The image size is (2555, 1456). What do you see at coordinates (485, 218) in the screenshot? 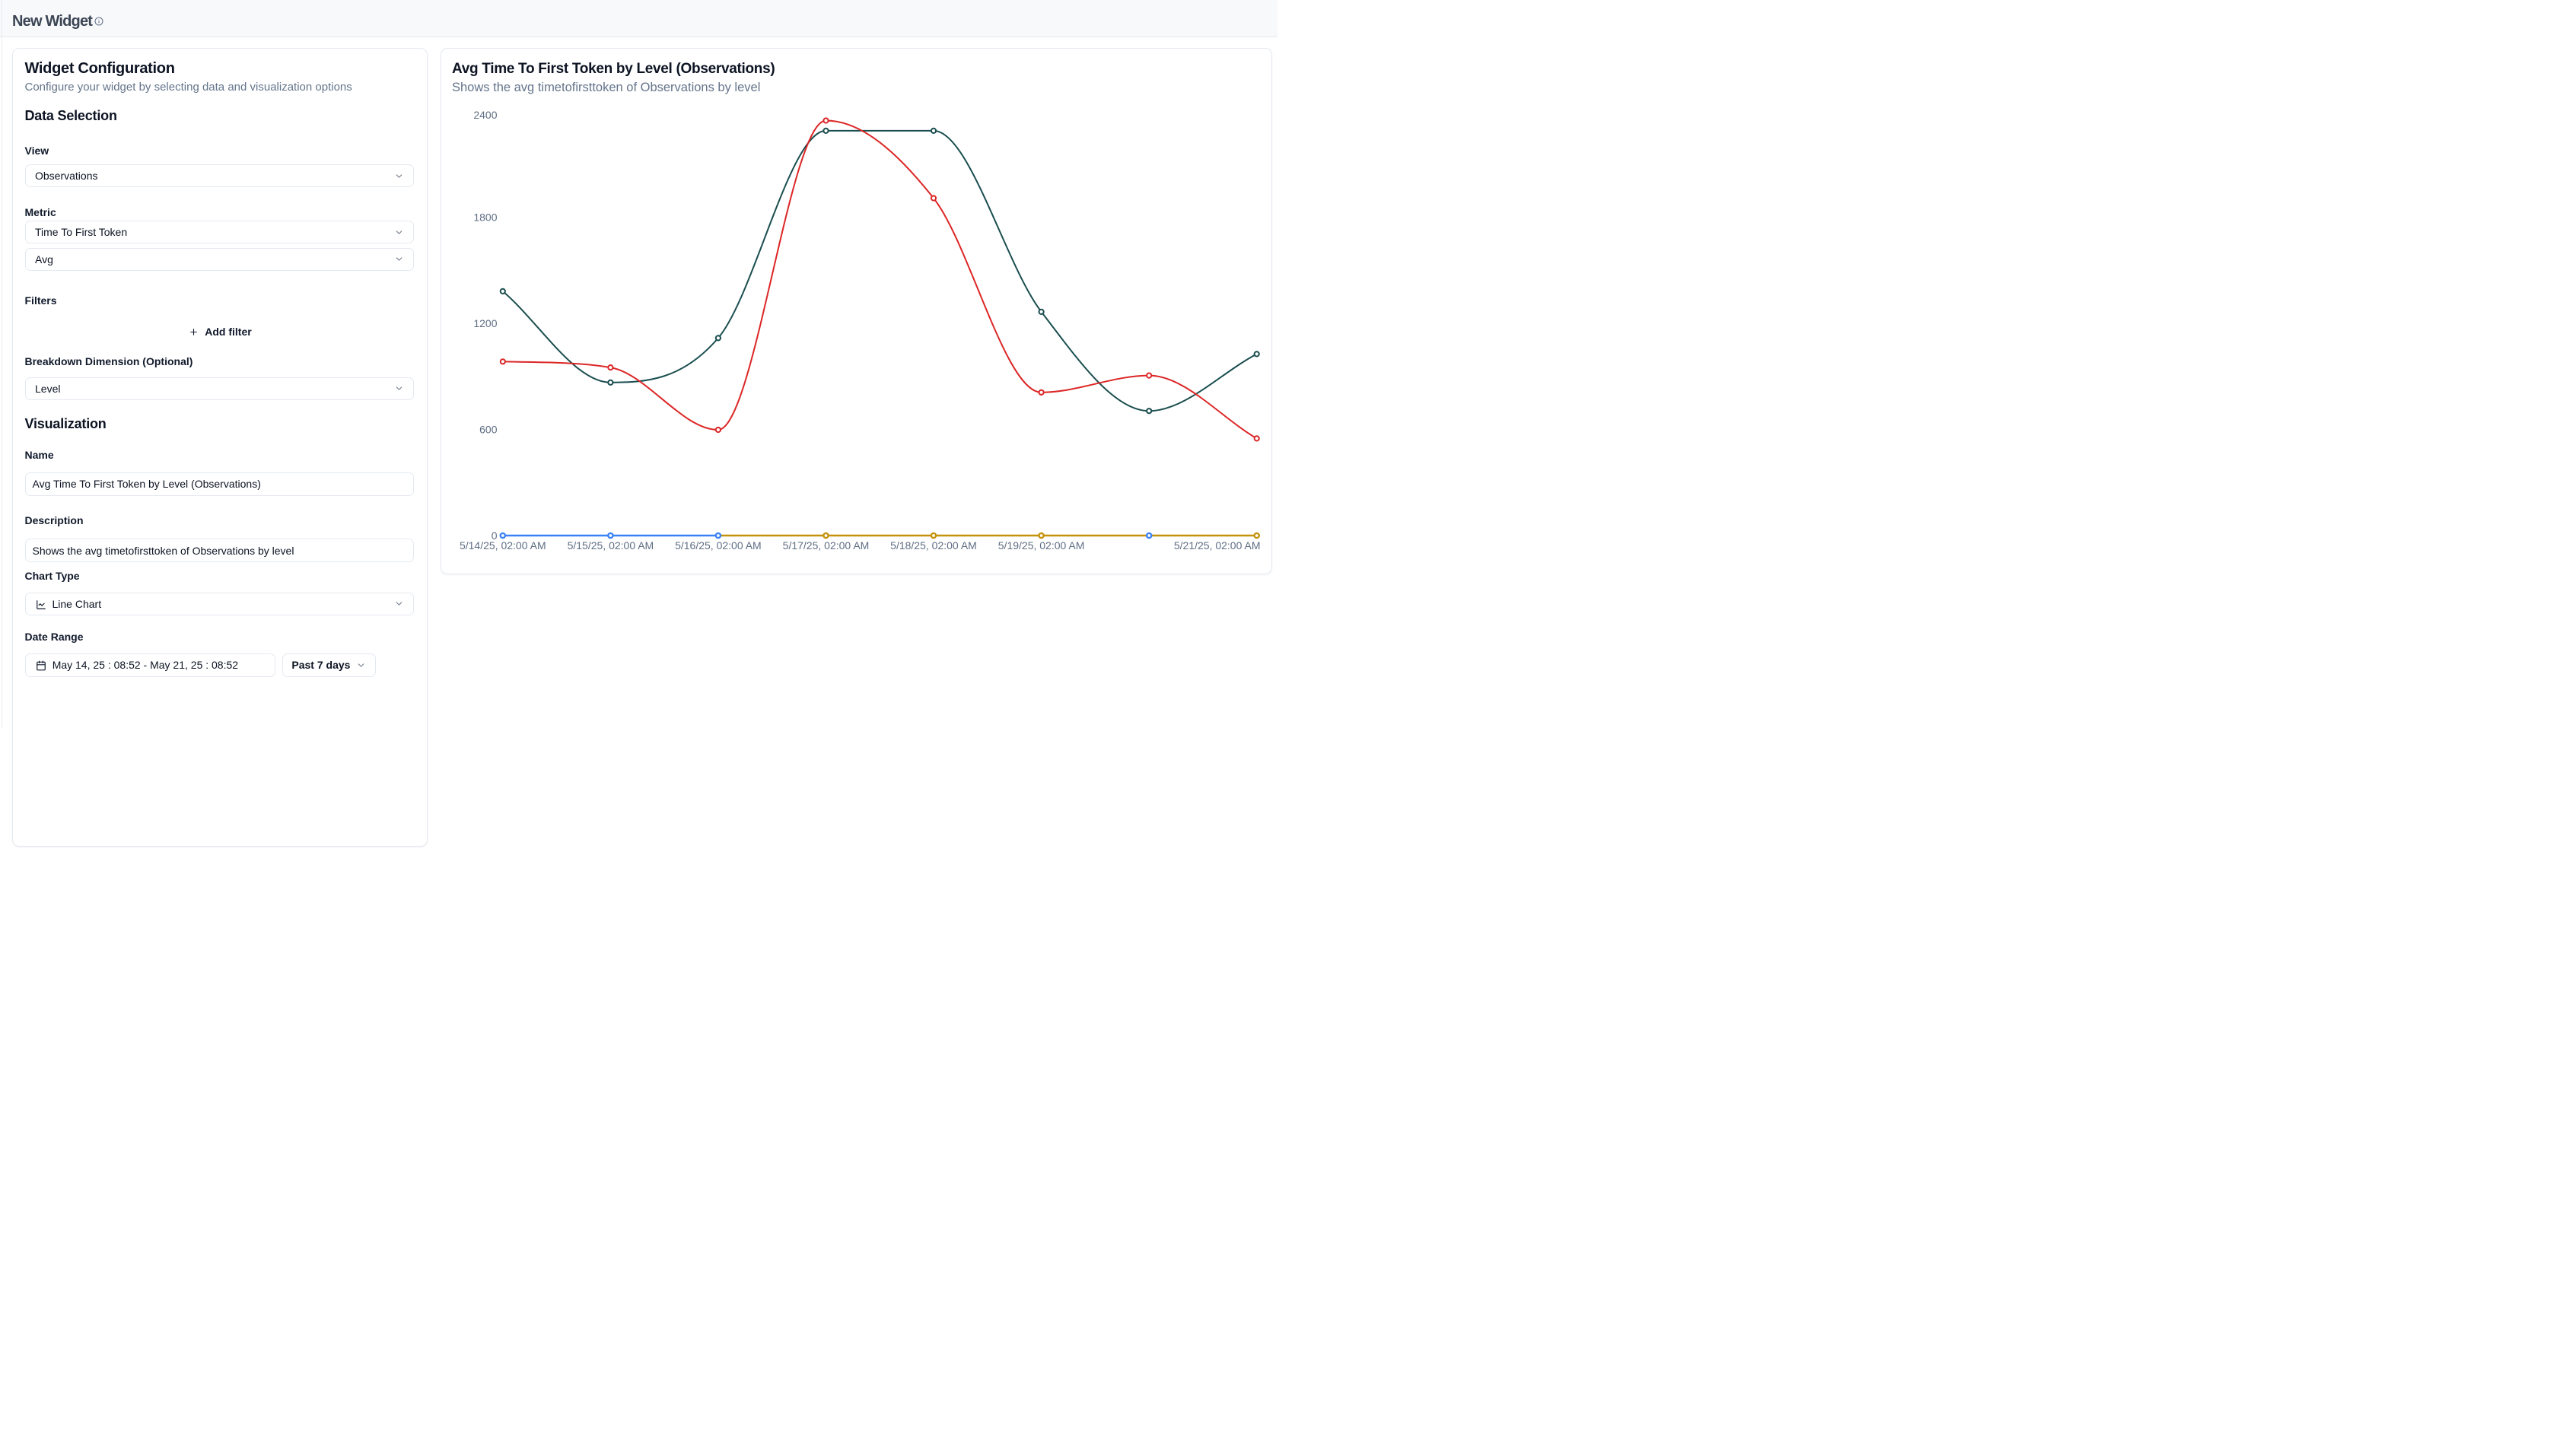
I see `svg-text: 1800` at bounding box center [485, 218].